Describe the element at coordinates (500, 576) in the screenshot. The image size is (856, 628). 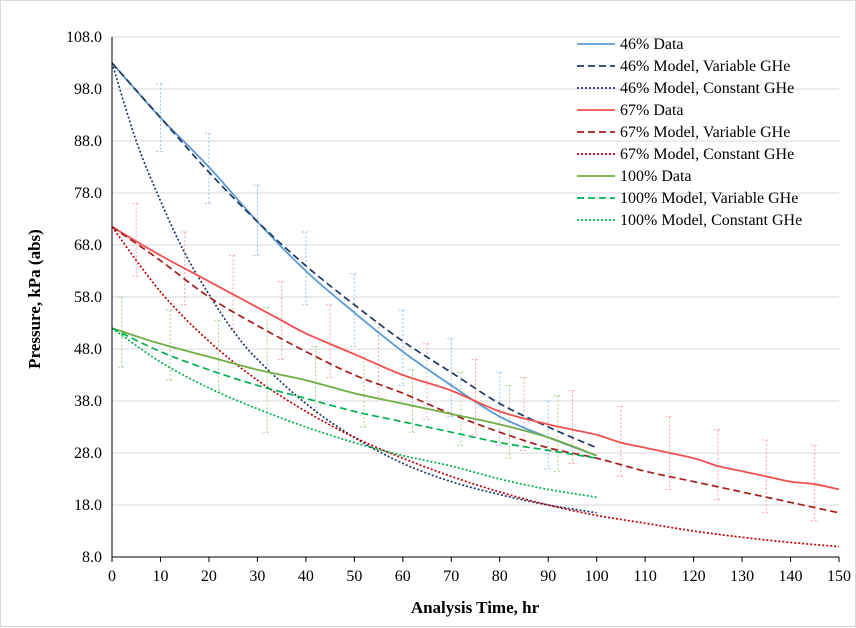
I see `x-tick-label: 80` at that location.